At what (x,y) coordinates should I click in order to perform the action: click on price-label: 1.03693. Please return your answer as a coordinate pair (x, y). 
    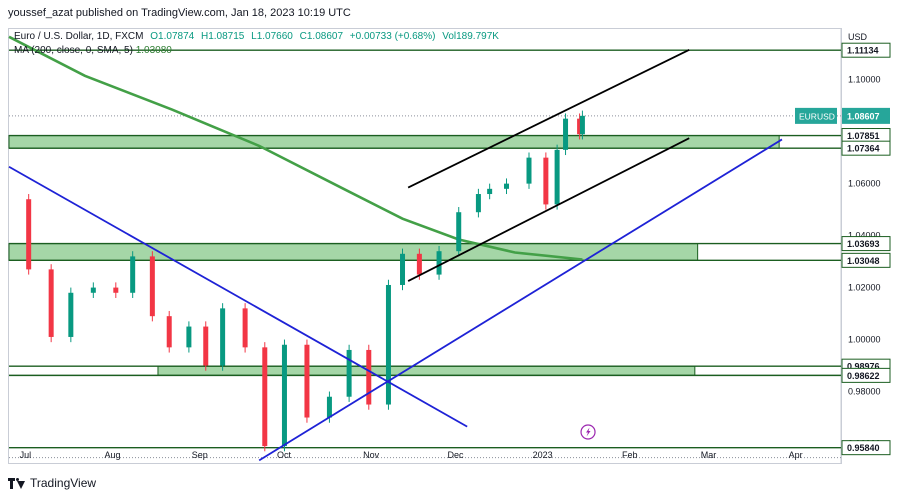
    Looking at the image, I should click on (863, 244).